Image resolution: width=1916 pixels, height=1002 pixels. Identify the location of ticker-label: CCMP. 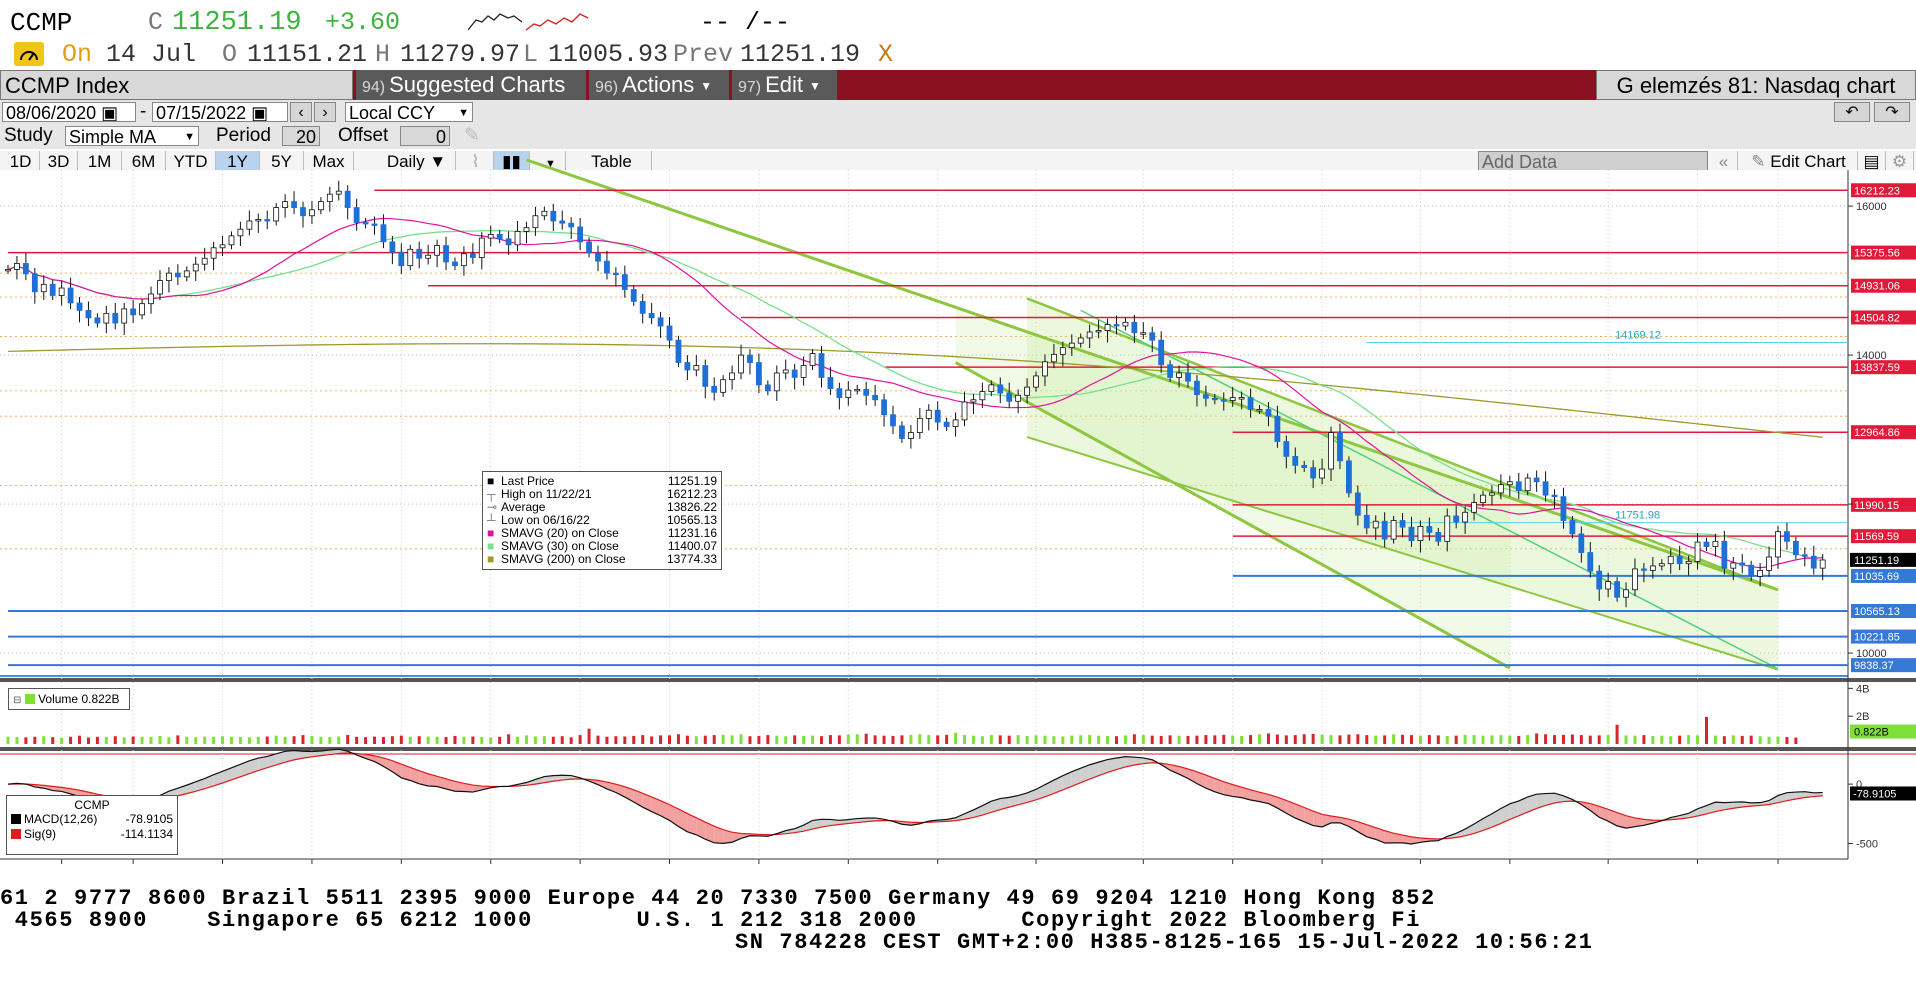
(41, 23).